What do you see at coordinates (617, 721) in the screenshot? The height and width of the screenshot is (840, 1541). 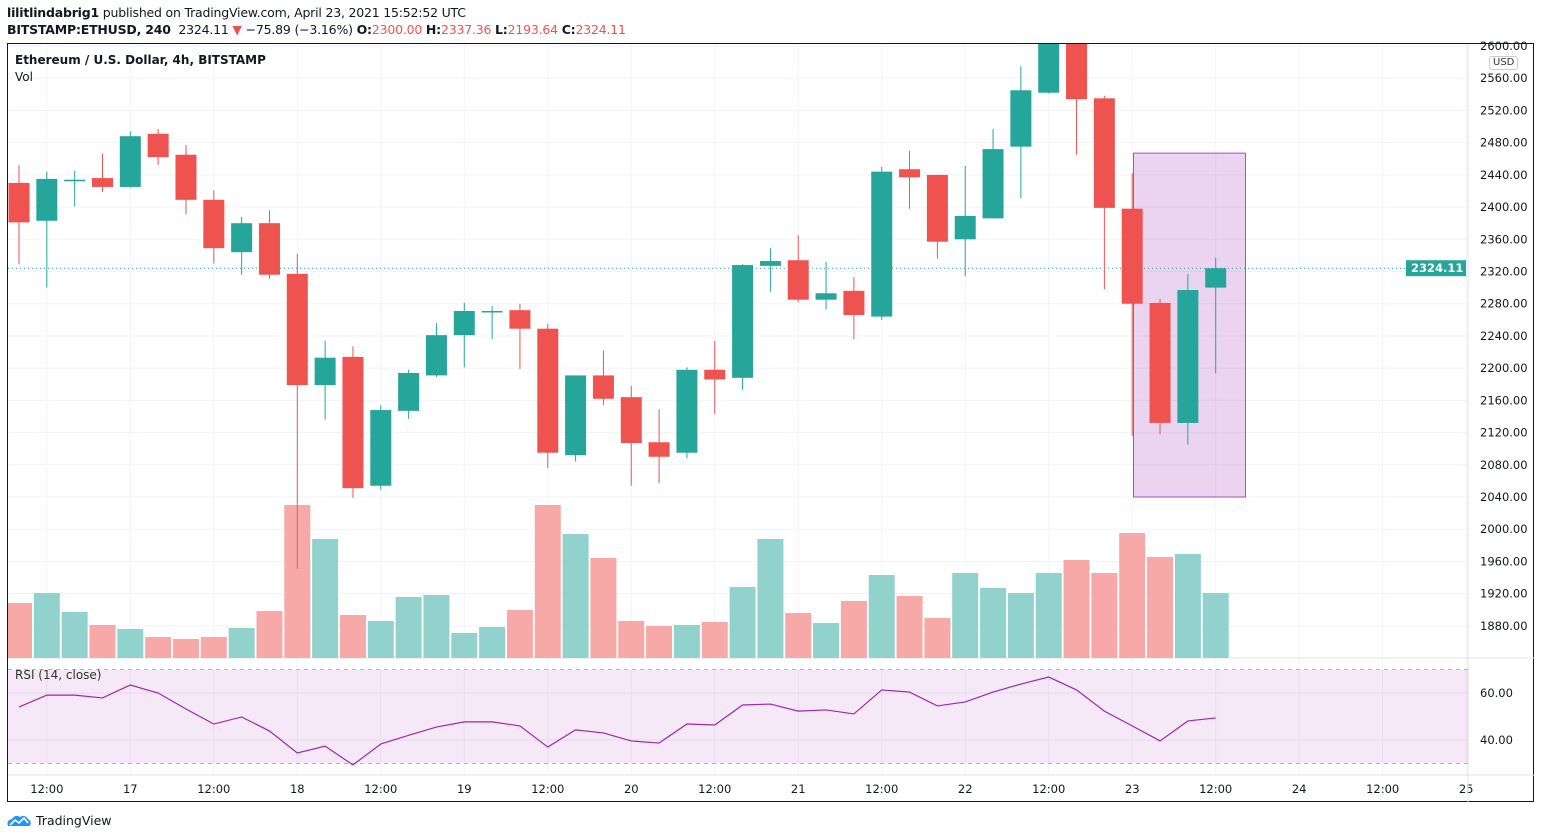 I see `rsi-line` at bounding box center [617, 721].